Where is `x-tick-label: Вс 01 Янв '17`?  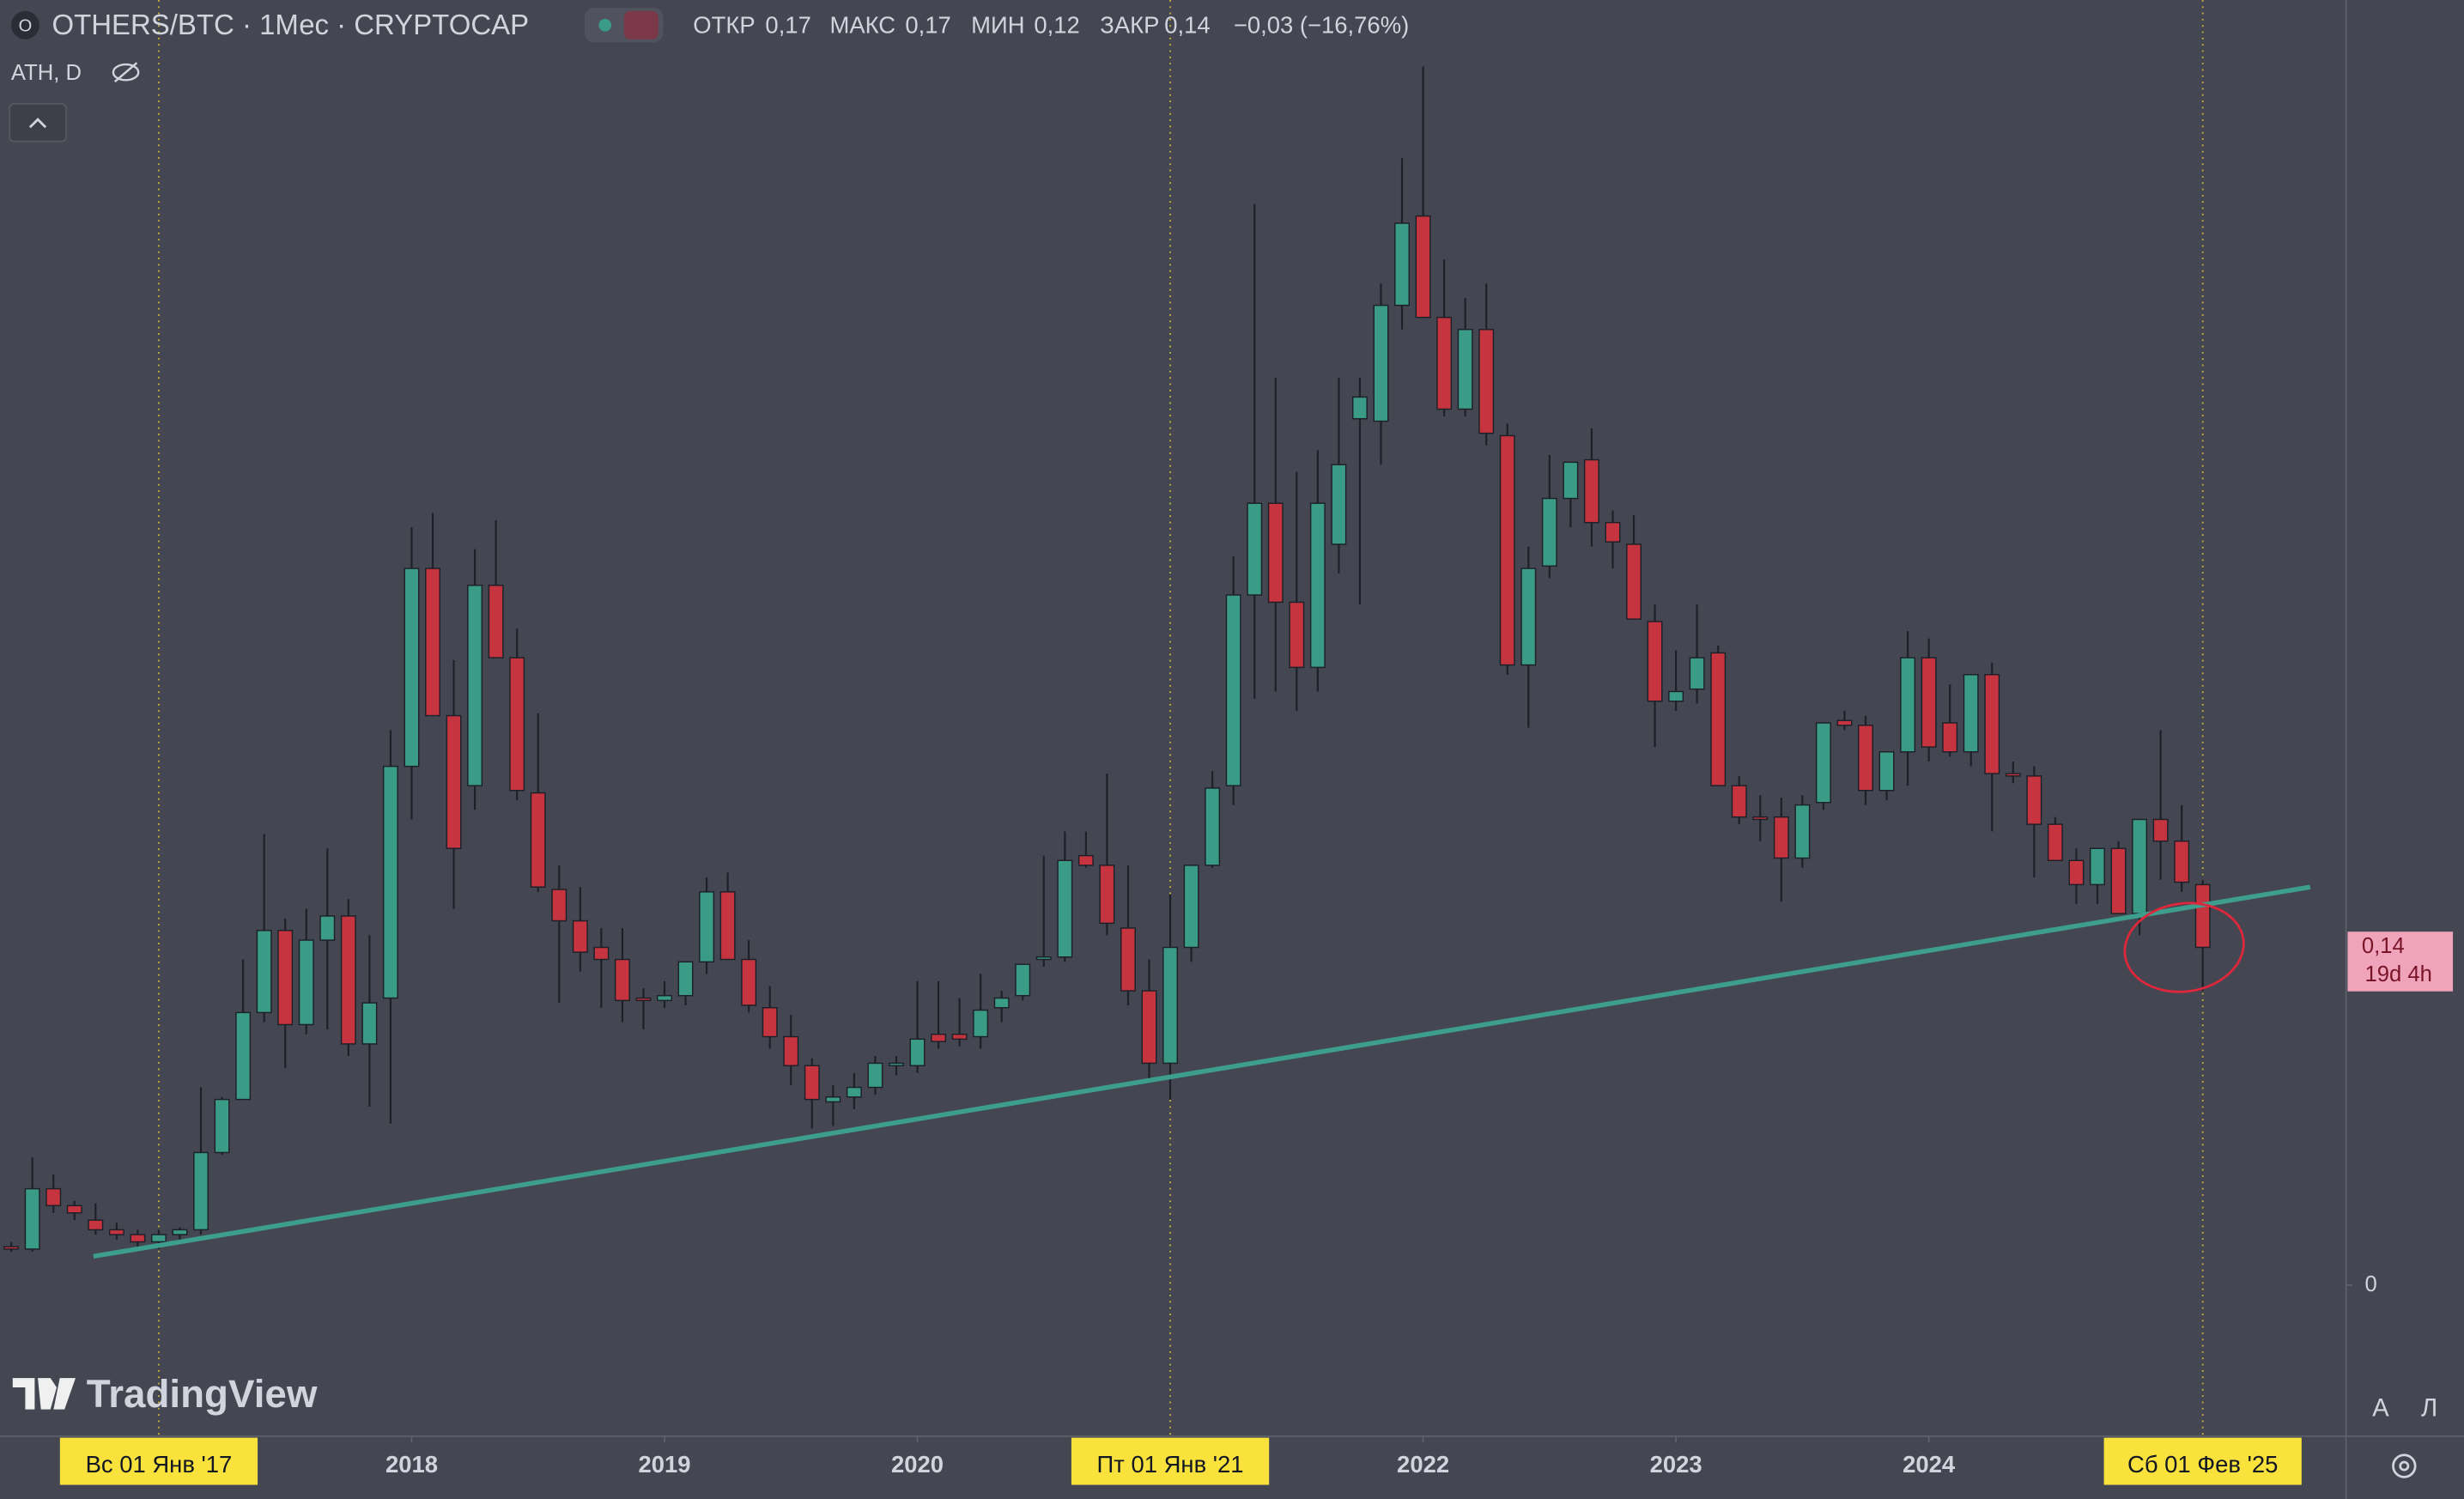 x-tick-label: Вс 01 Янв '17 is located at coordinates (159, 1464).